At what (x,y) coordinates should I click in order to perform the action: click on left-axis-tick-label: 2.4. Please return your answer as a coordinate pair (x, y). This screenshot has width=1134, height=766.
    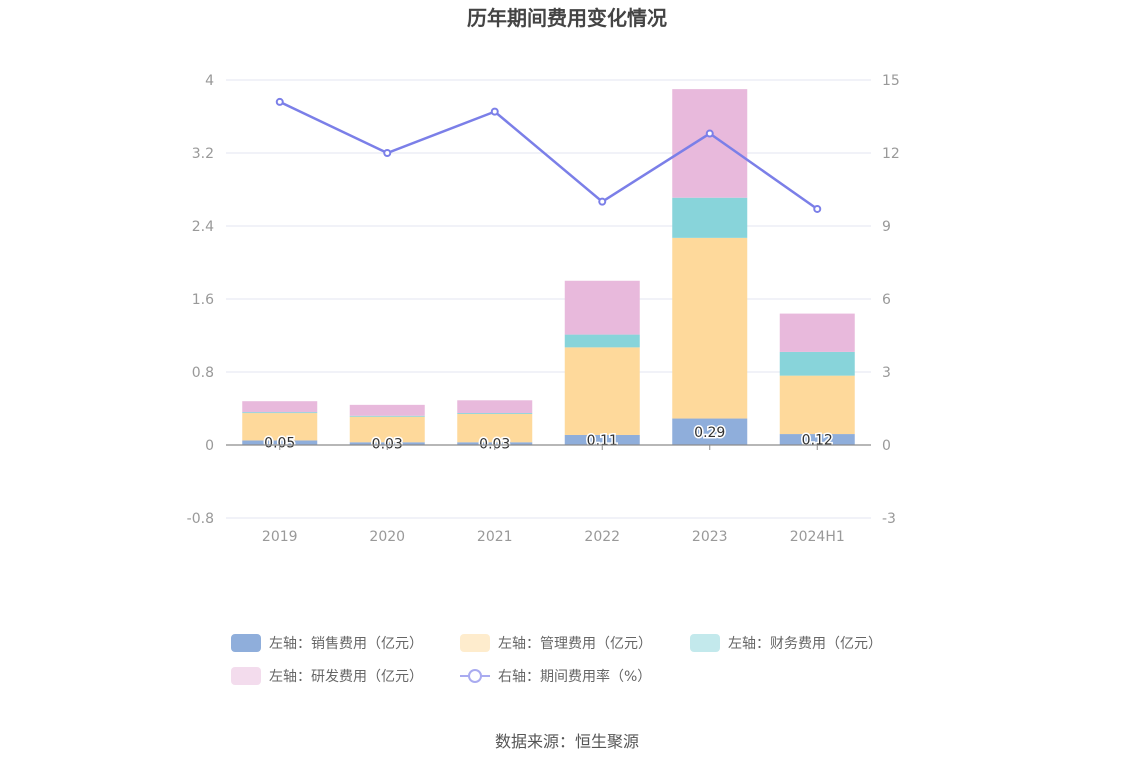
    Looking at the image, I should click on (203, 227).